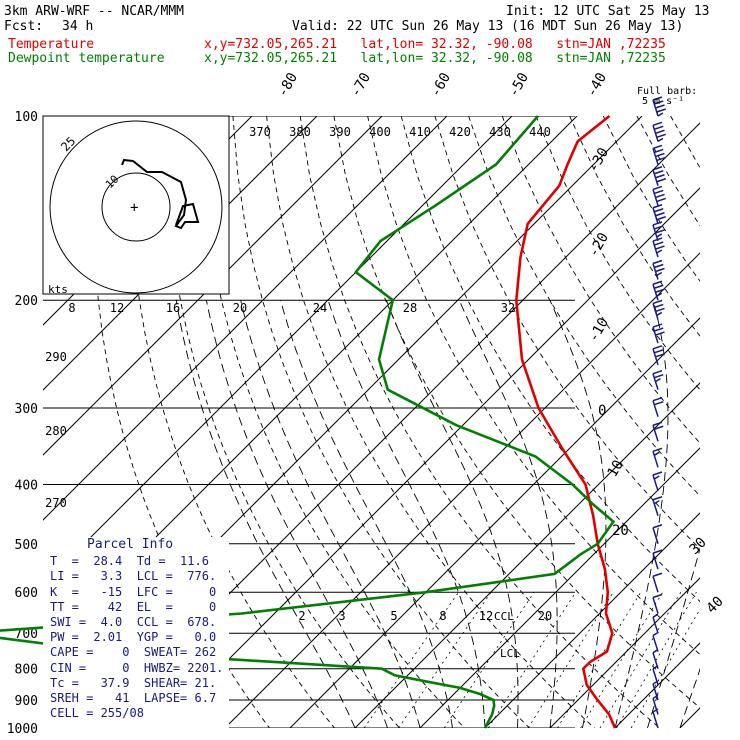 The width and height of the screenshot is (740, 740). What do you see at coordinates (26, 117) in the screenshot?
I see `pressure-tick-label: 100` at bounding box center [26, 117].